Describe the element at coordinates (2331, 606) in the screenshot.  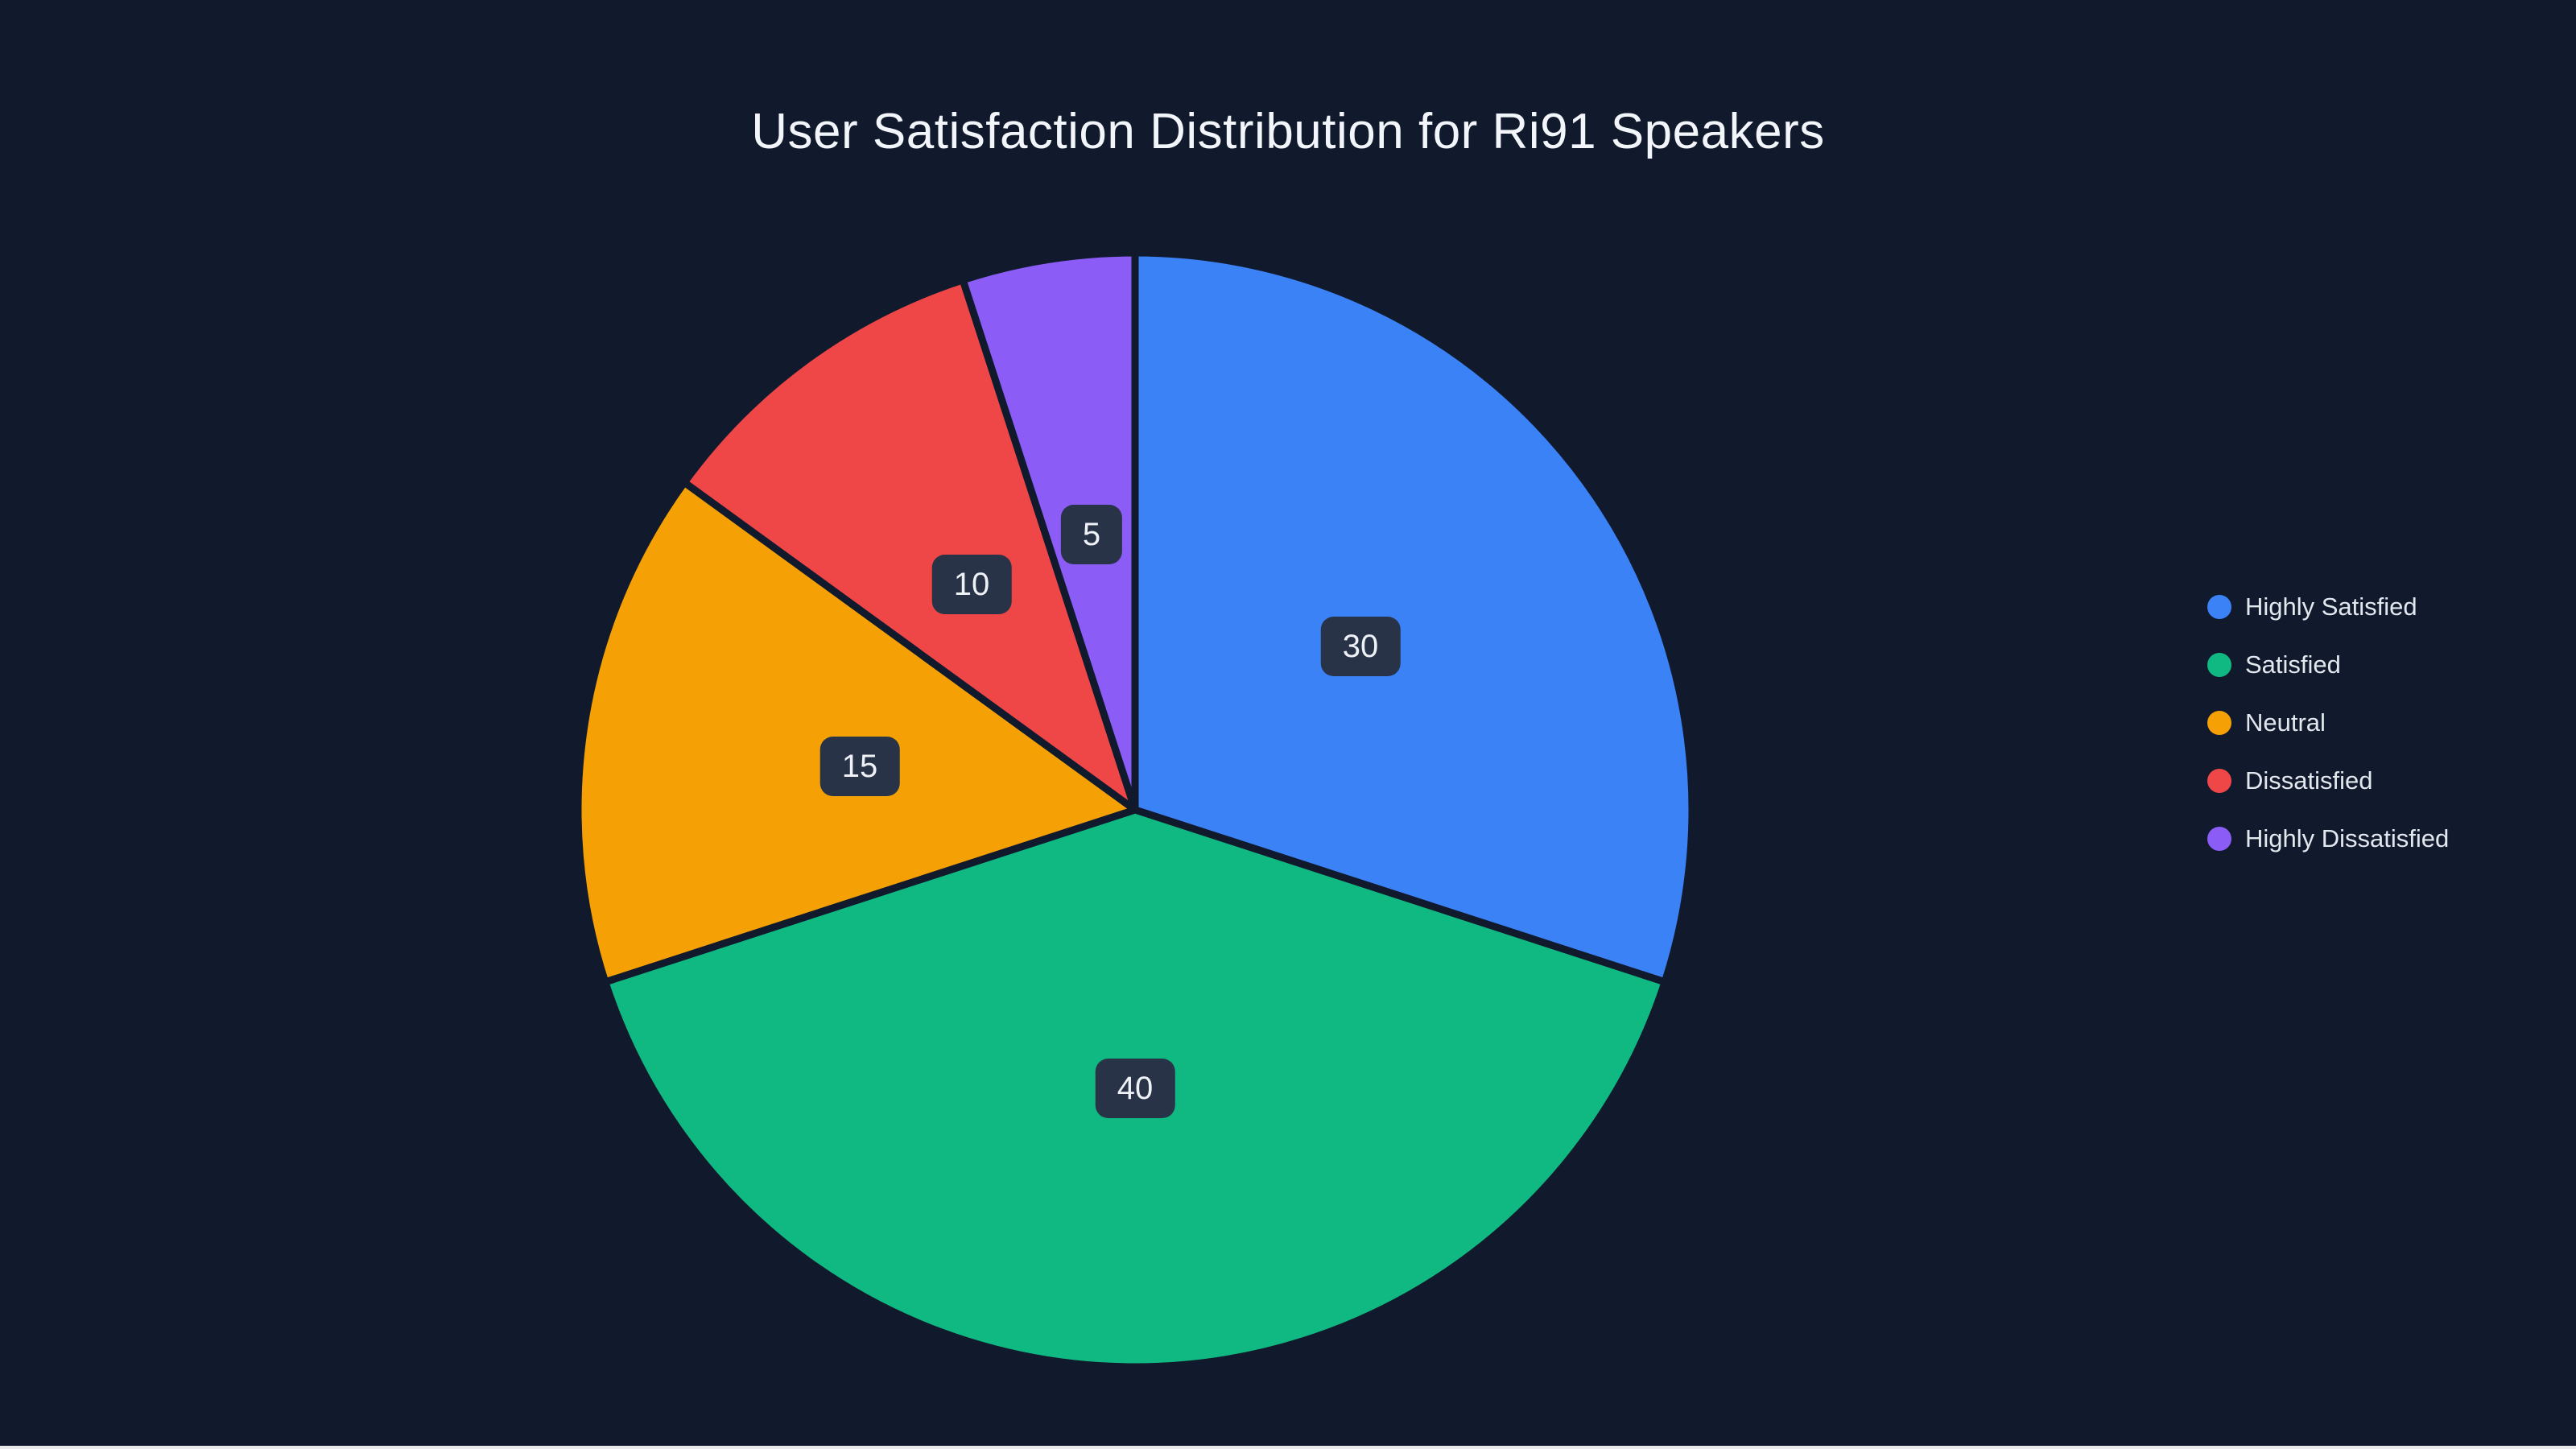
I see `legend-label: Highly Satisfied` at that location.